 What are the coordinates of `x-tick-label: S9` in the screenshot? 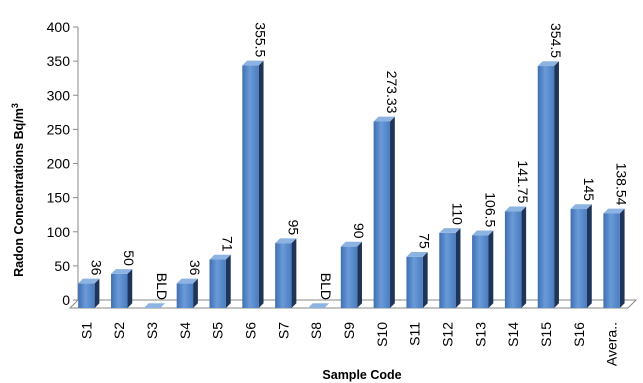 It's located at (349, 330).